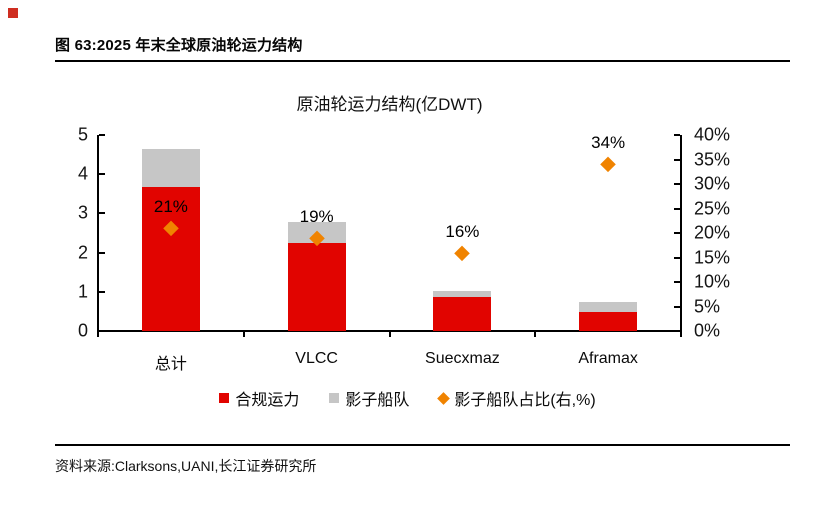  I want to click on left-axis-tick-label: 5, so click(82, 134).